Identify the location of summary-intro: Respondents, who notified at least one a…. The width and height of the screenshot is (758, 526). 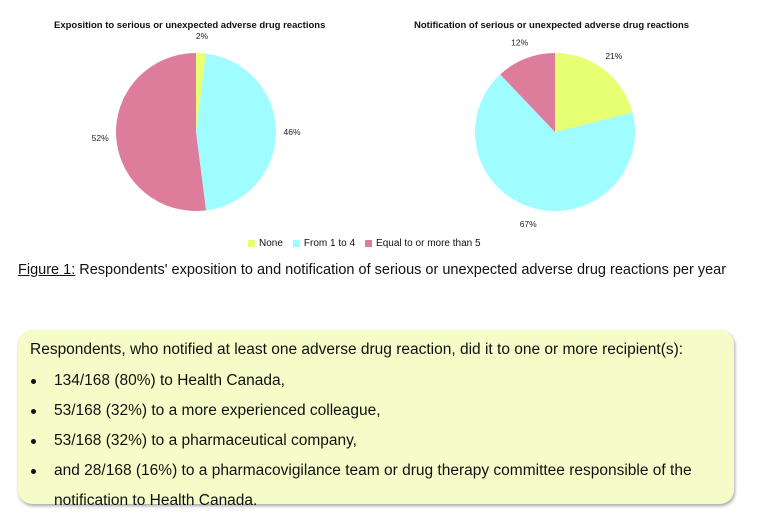
(357, 349).